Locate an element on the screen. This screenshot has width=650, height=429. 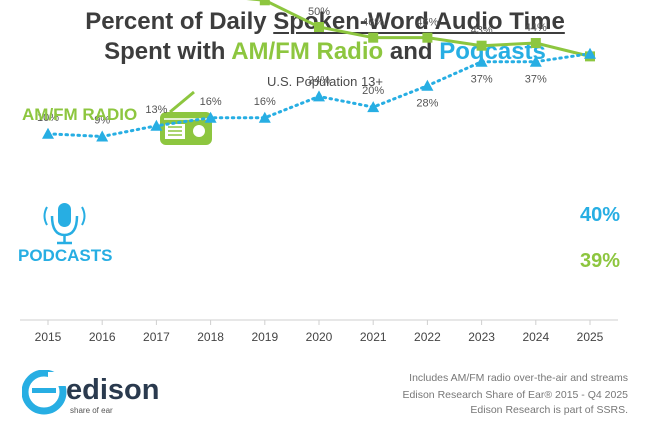
footer-note-3: Edison Research is part of SSRS. is located at coordinates (549, 410).